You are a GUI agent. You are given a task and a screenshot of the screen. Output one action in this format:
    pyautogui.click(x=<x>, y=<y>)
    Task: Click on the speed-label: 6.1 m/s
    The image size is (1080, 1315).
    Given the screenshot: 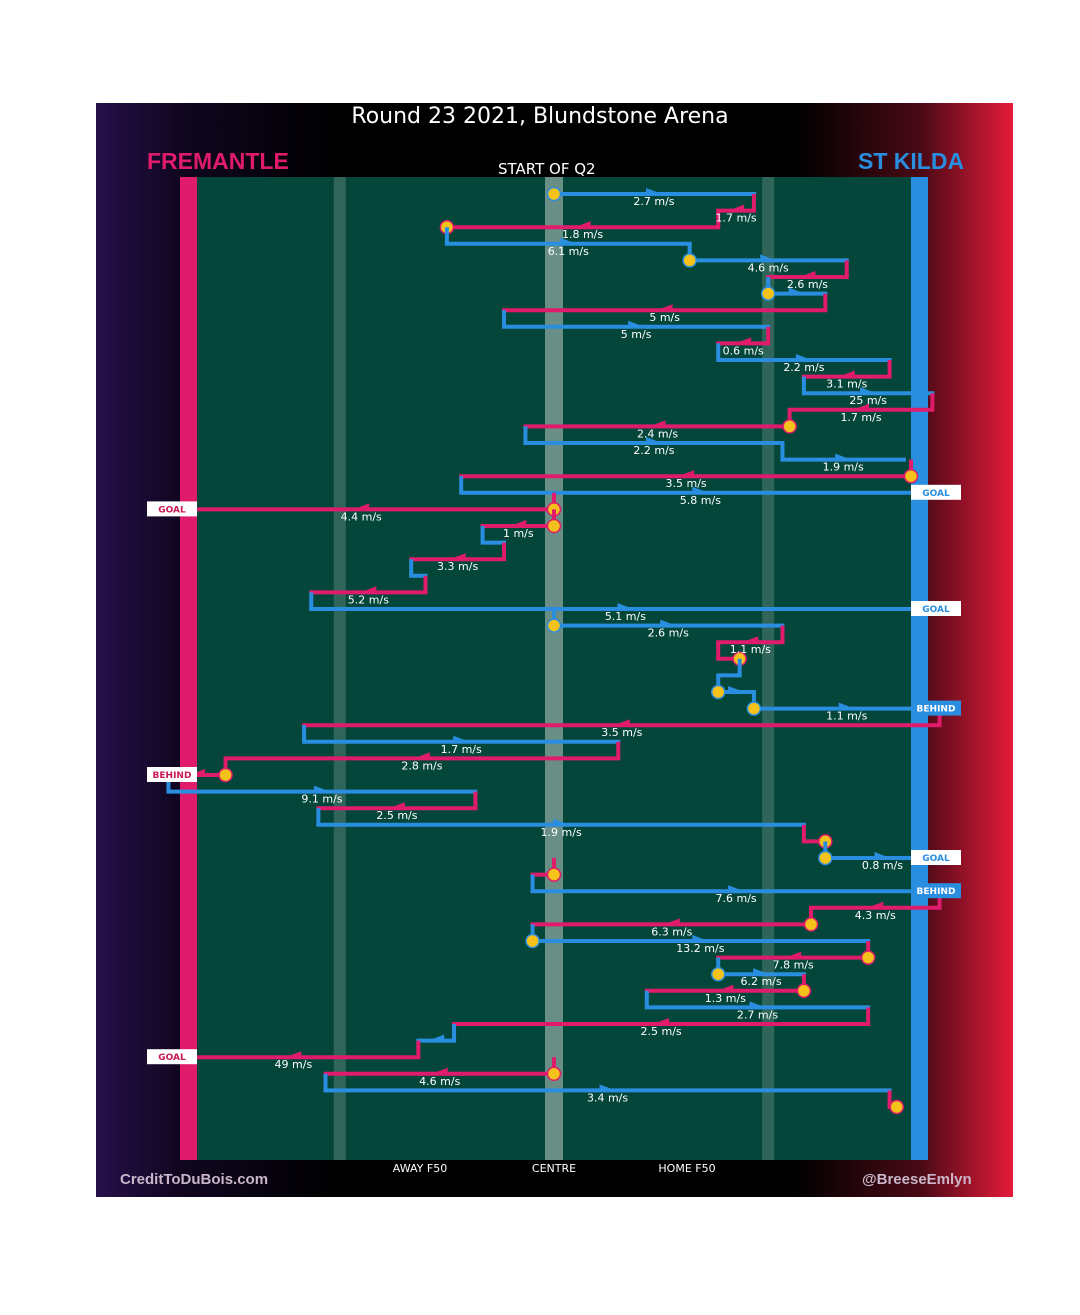 What is the action you would take?
    pyautogui.click(x=568, y=251)
    